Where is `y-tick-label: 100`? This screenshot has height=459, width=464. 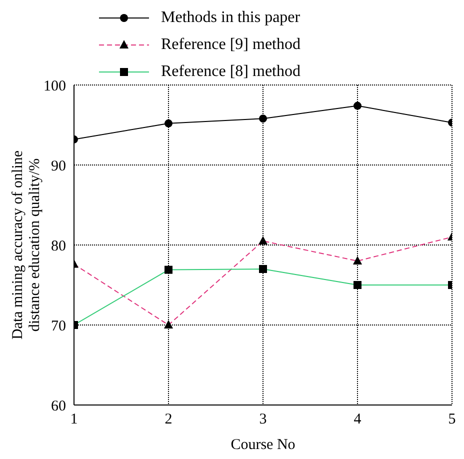 y-tick-label: 100 is located at coordinates (55, 86).